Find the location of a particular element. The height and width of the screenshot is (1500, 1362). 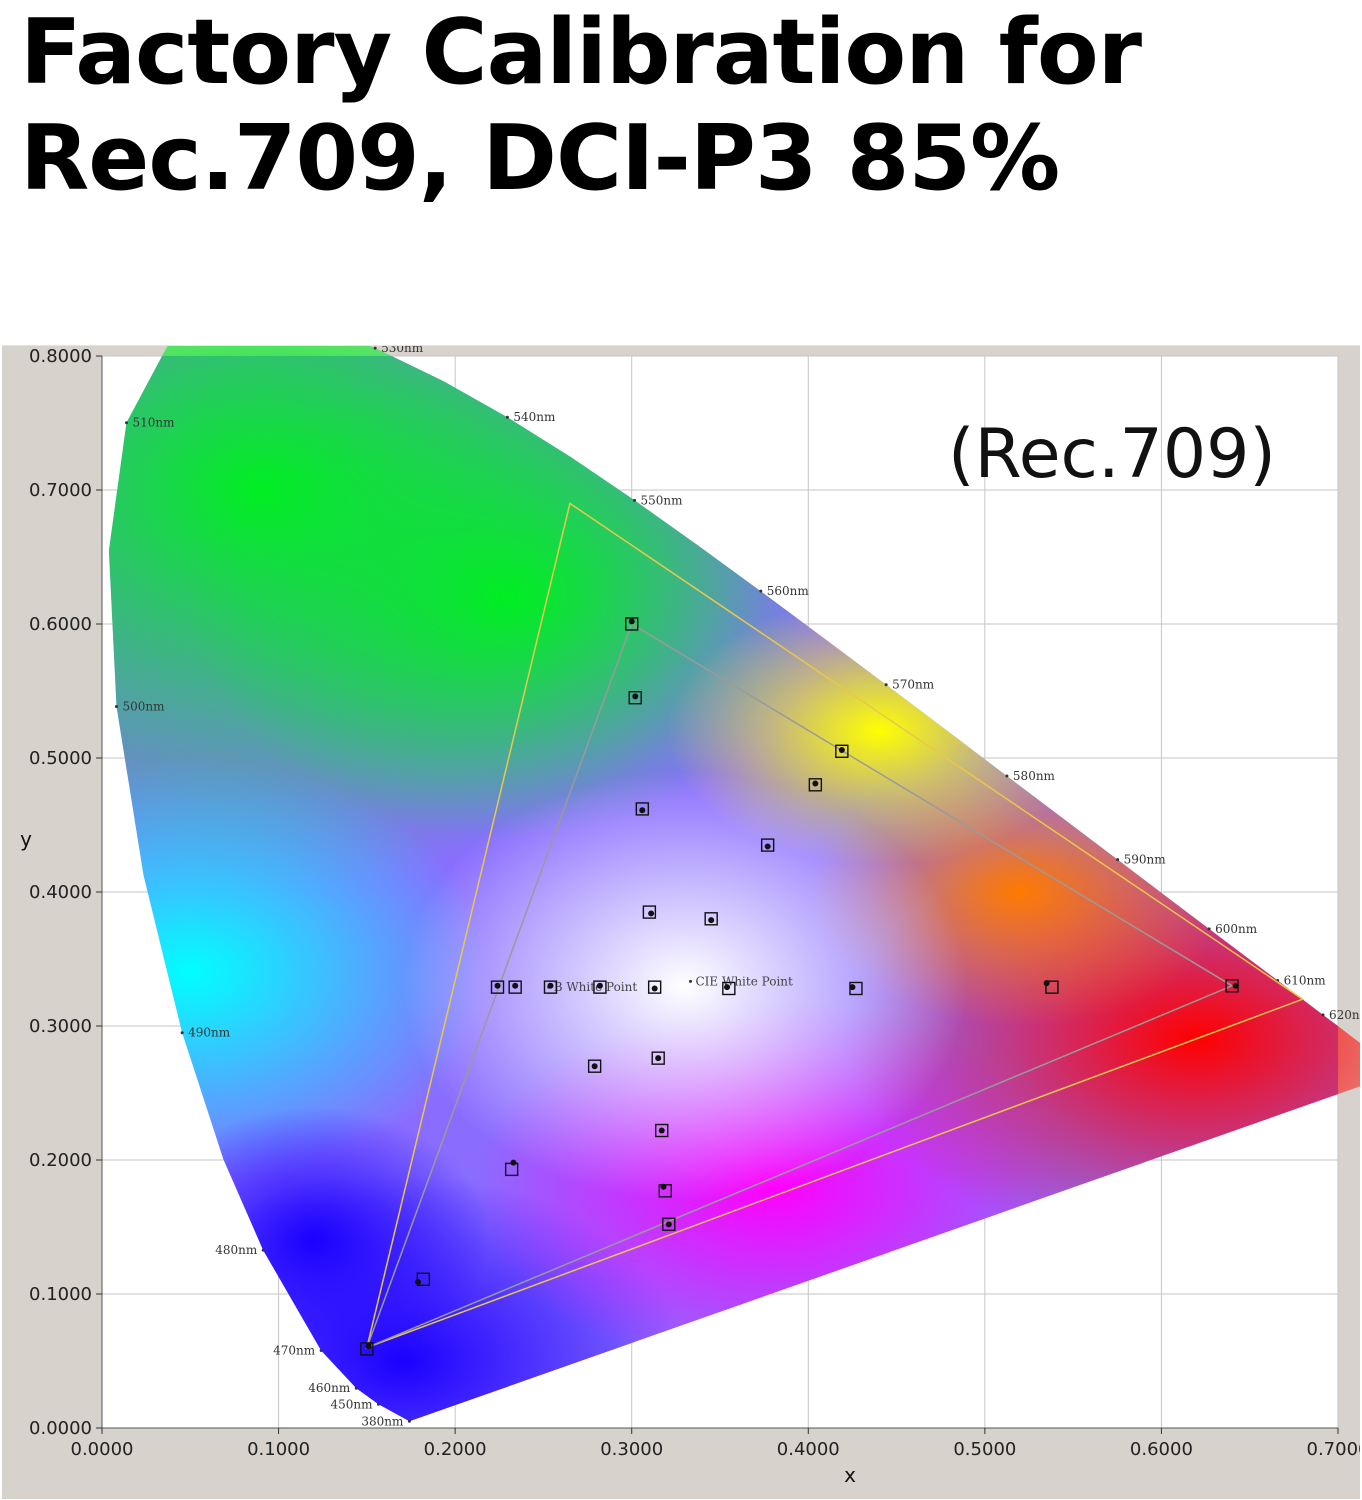

wavelength-label: 460nm is located at coordinates (329, 1388).